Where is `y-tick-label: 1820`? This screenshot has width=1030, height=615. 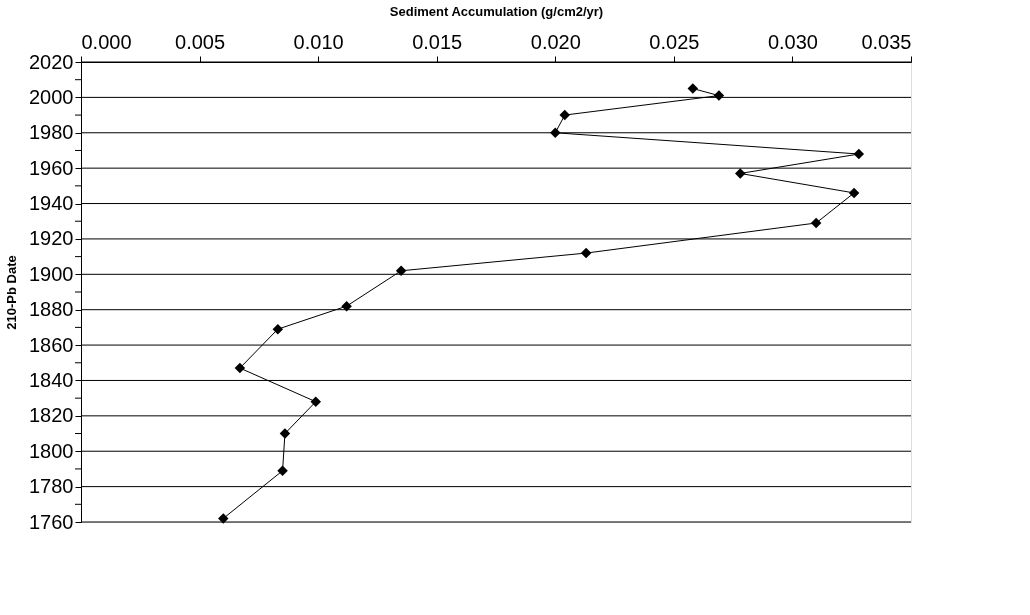
y-tick-label: 1820 is located at coordinates (51, 415).